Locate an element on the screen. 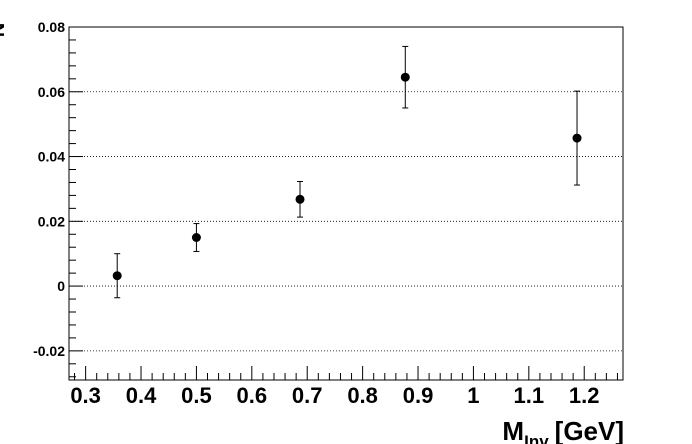 This screenshot has height=444, width=692. x-tick-label: 0.5 is located at coordinates (196, 395).